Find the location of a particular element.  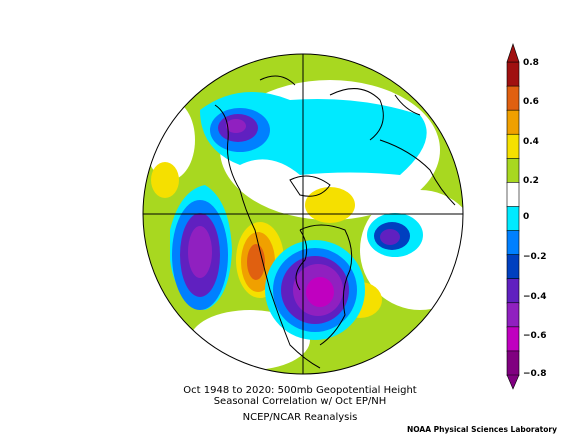

colorbar-tick-label: 0 is located at coordinates (526, 217).